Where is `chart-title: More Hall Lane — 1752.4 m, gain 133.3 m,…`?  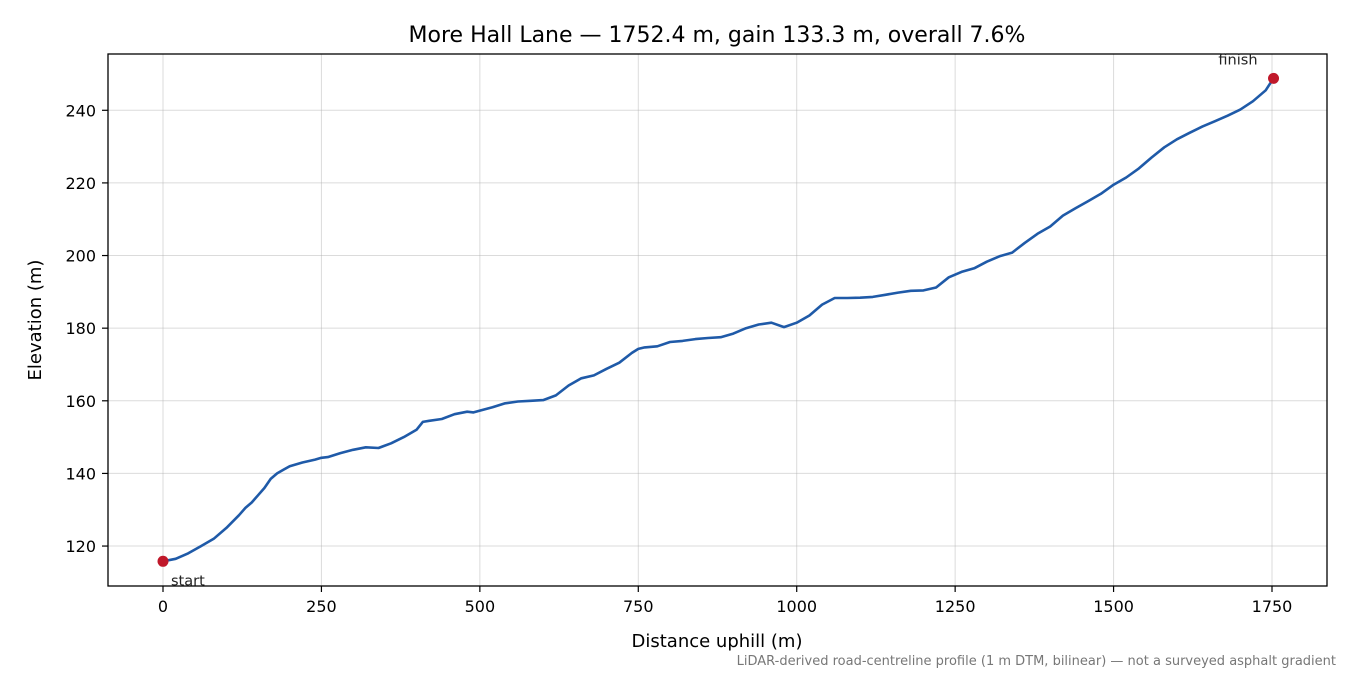 chart-title: More Hall Lane — 1752.4 m, gain 133.3 m,… is located at coordinates (717, 35).